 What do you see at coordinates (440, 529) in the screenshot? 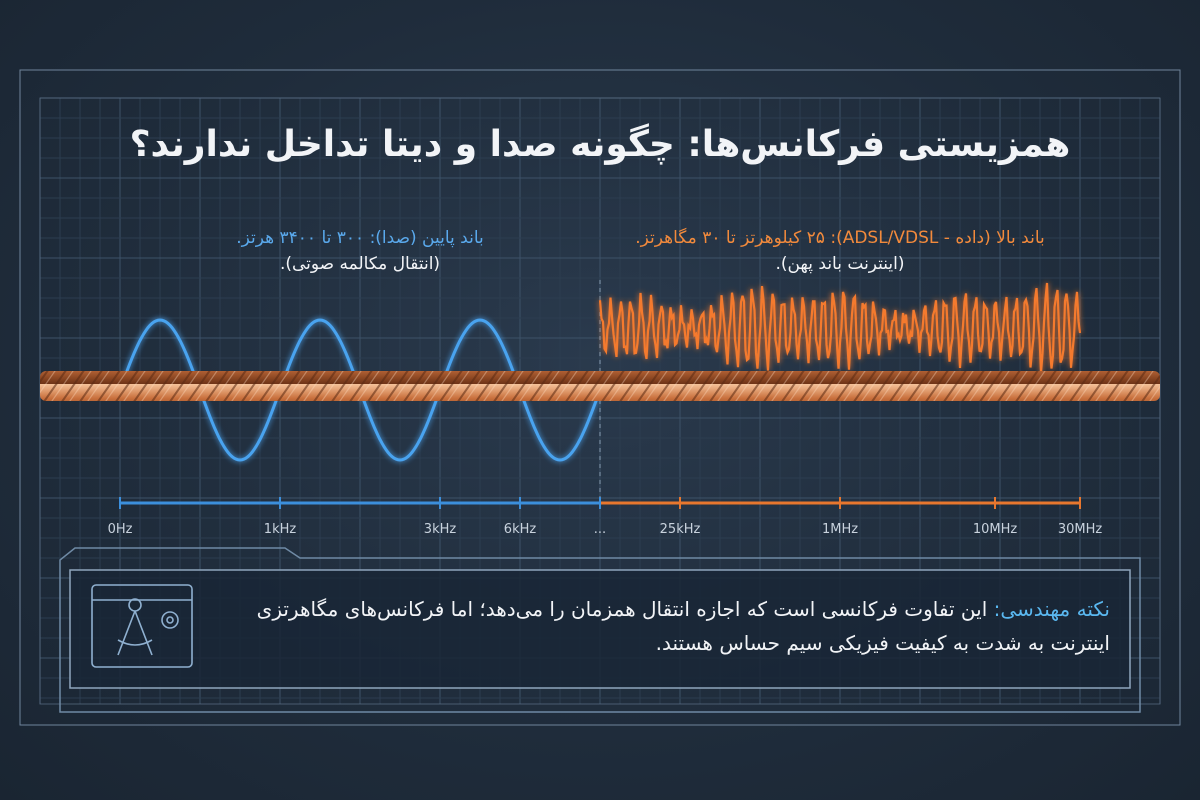
I see `axis-label: 3kHz` at bounding box center [440, 529].